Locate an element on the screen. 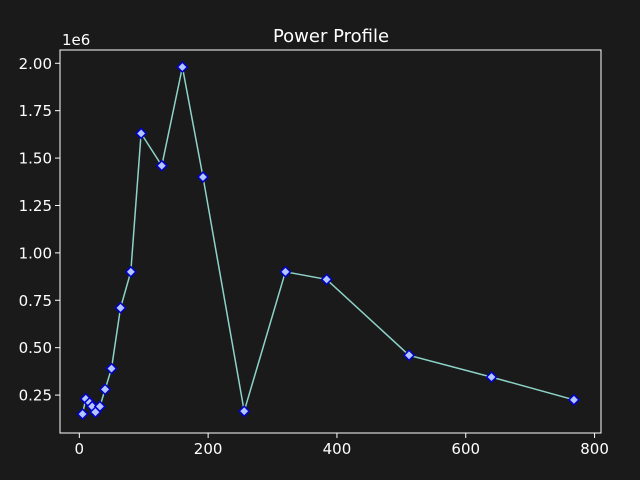  y-tick-label: 1.50 is located at coordinates (35, 159).